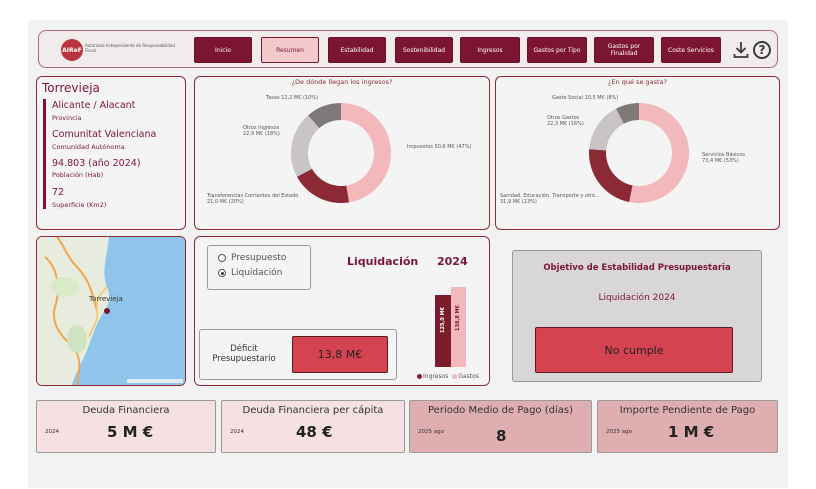 The width and height of the screenshot is (816, 489). I want to click on deficit-card: Déficit Presupuestario 13,8 M€, so click(298, 354).